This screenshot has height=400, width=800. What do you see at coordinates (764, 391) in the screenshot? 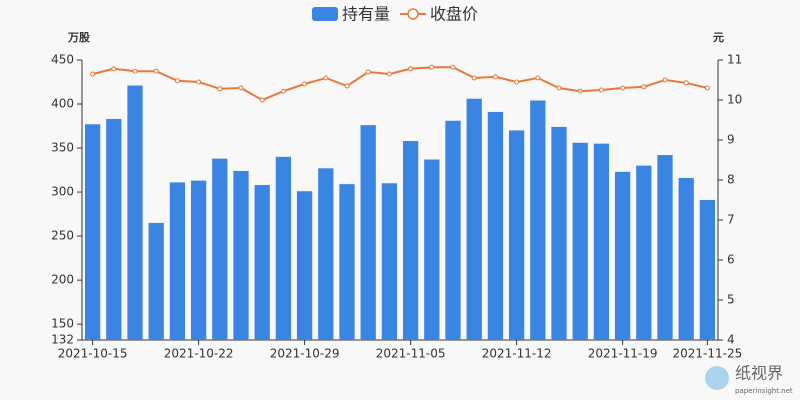
I see `watermark-url: paperinsight.net` at bounding box center [764, 391].